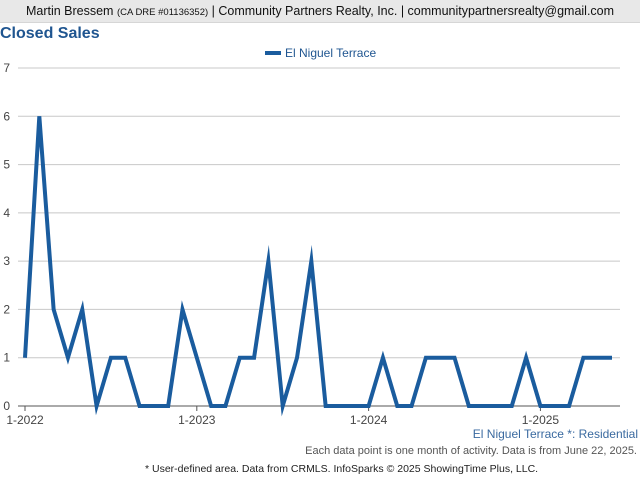 The image size is (640, 480). What do you see at coordinates (6, 309) in the screenshot?
I see `y-tick-label-2: 2` at bounding box center [6, 309].